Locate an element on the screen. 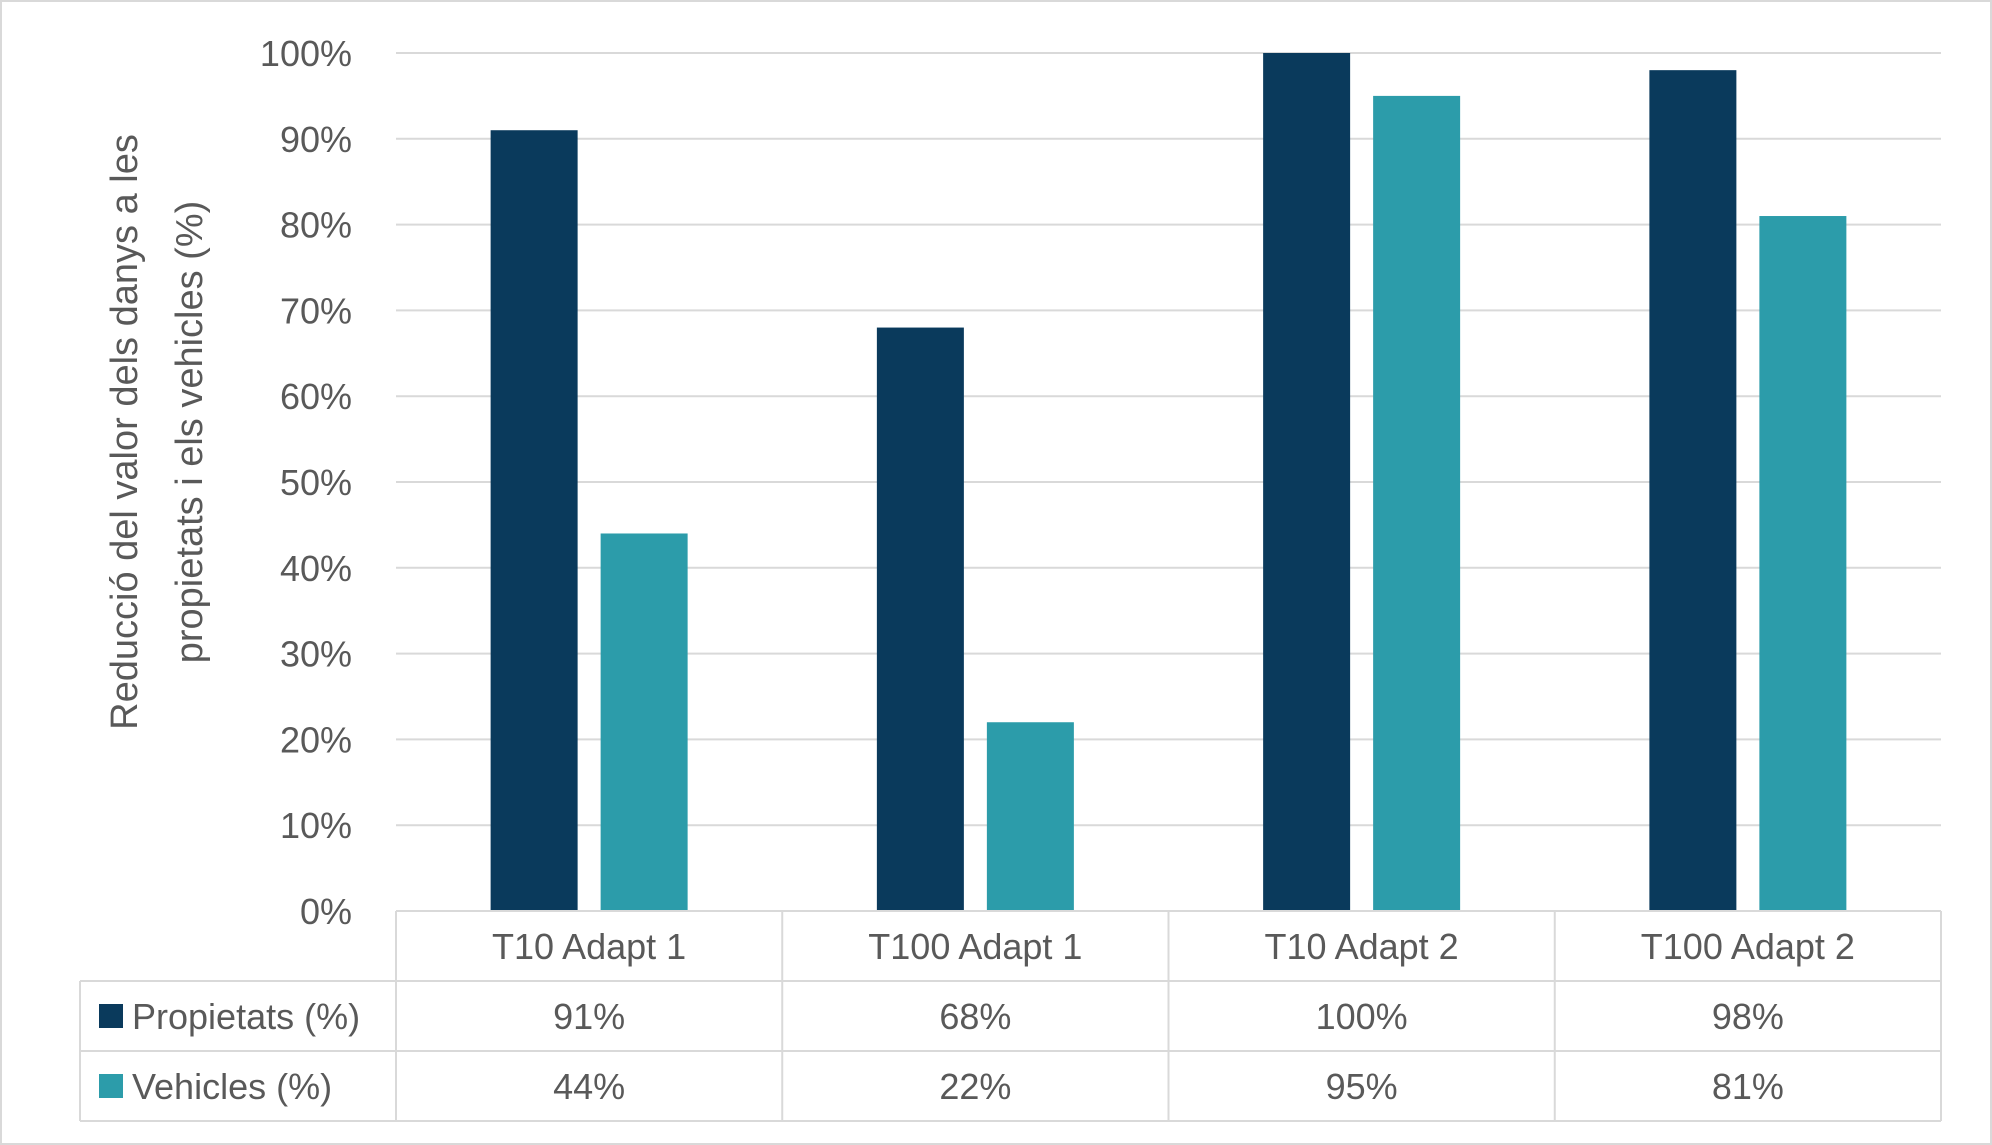 The image size is (1992, 1145). y-axis-title-line-1: Reducció del valor dels danys a les is located at coordinates (125, 432).